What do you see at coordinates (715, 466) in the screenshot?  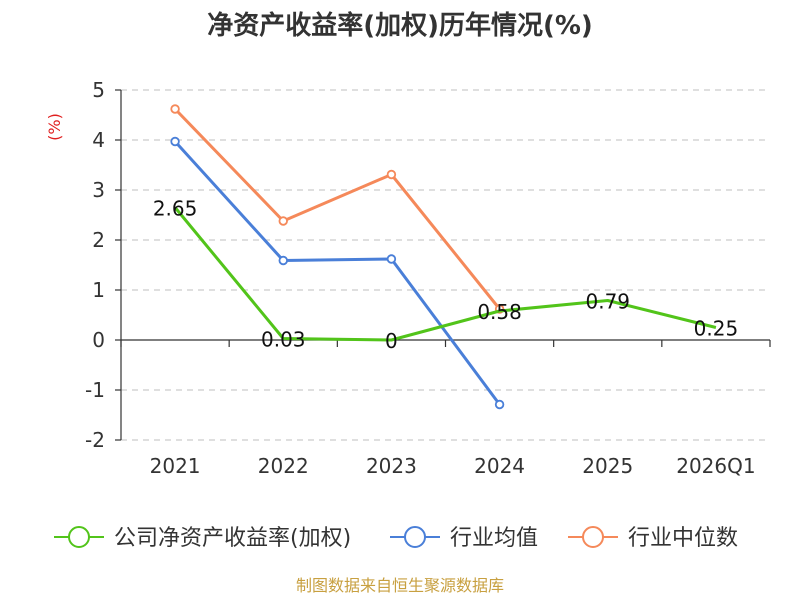 I see `x-tick-label-2026Q1: 2026Q1` at bounding box center [715, 466].